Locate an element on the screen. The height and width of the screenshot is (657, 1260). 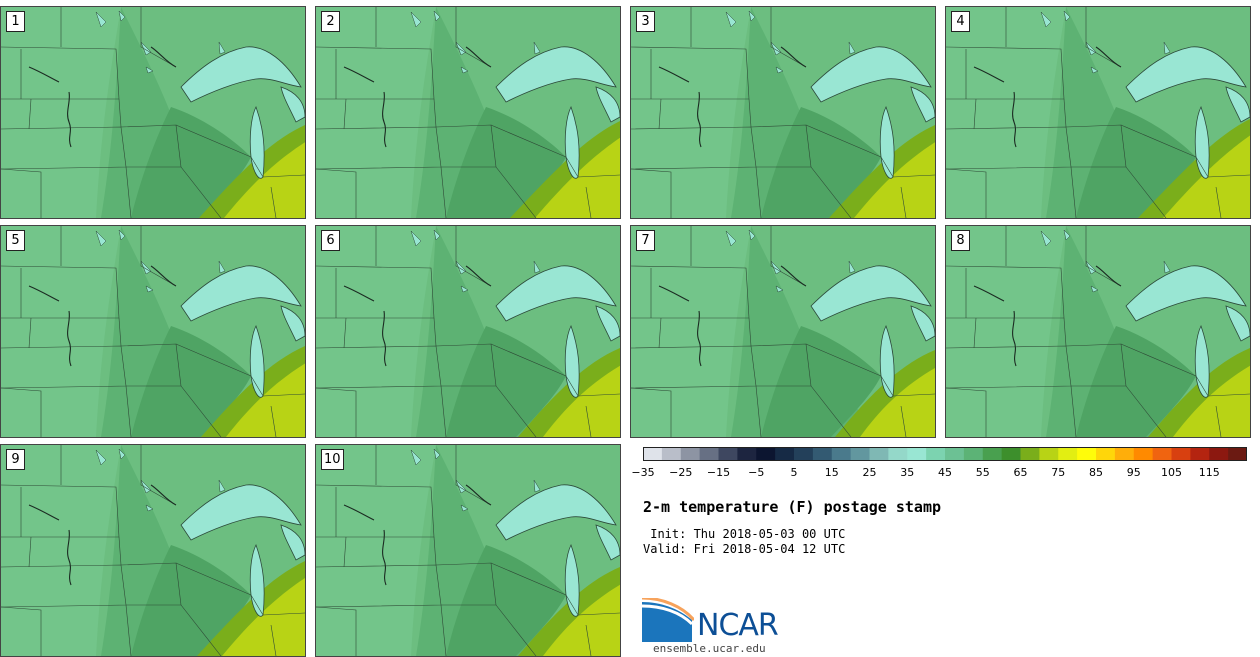
postage-stamp-panel: 1 is located at coordinates (153, 112).